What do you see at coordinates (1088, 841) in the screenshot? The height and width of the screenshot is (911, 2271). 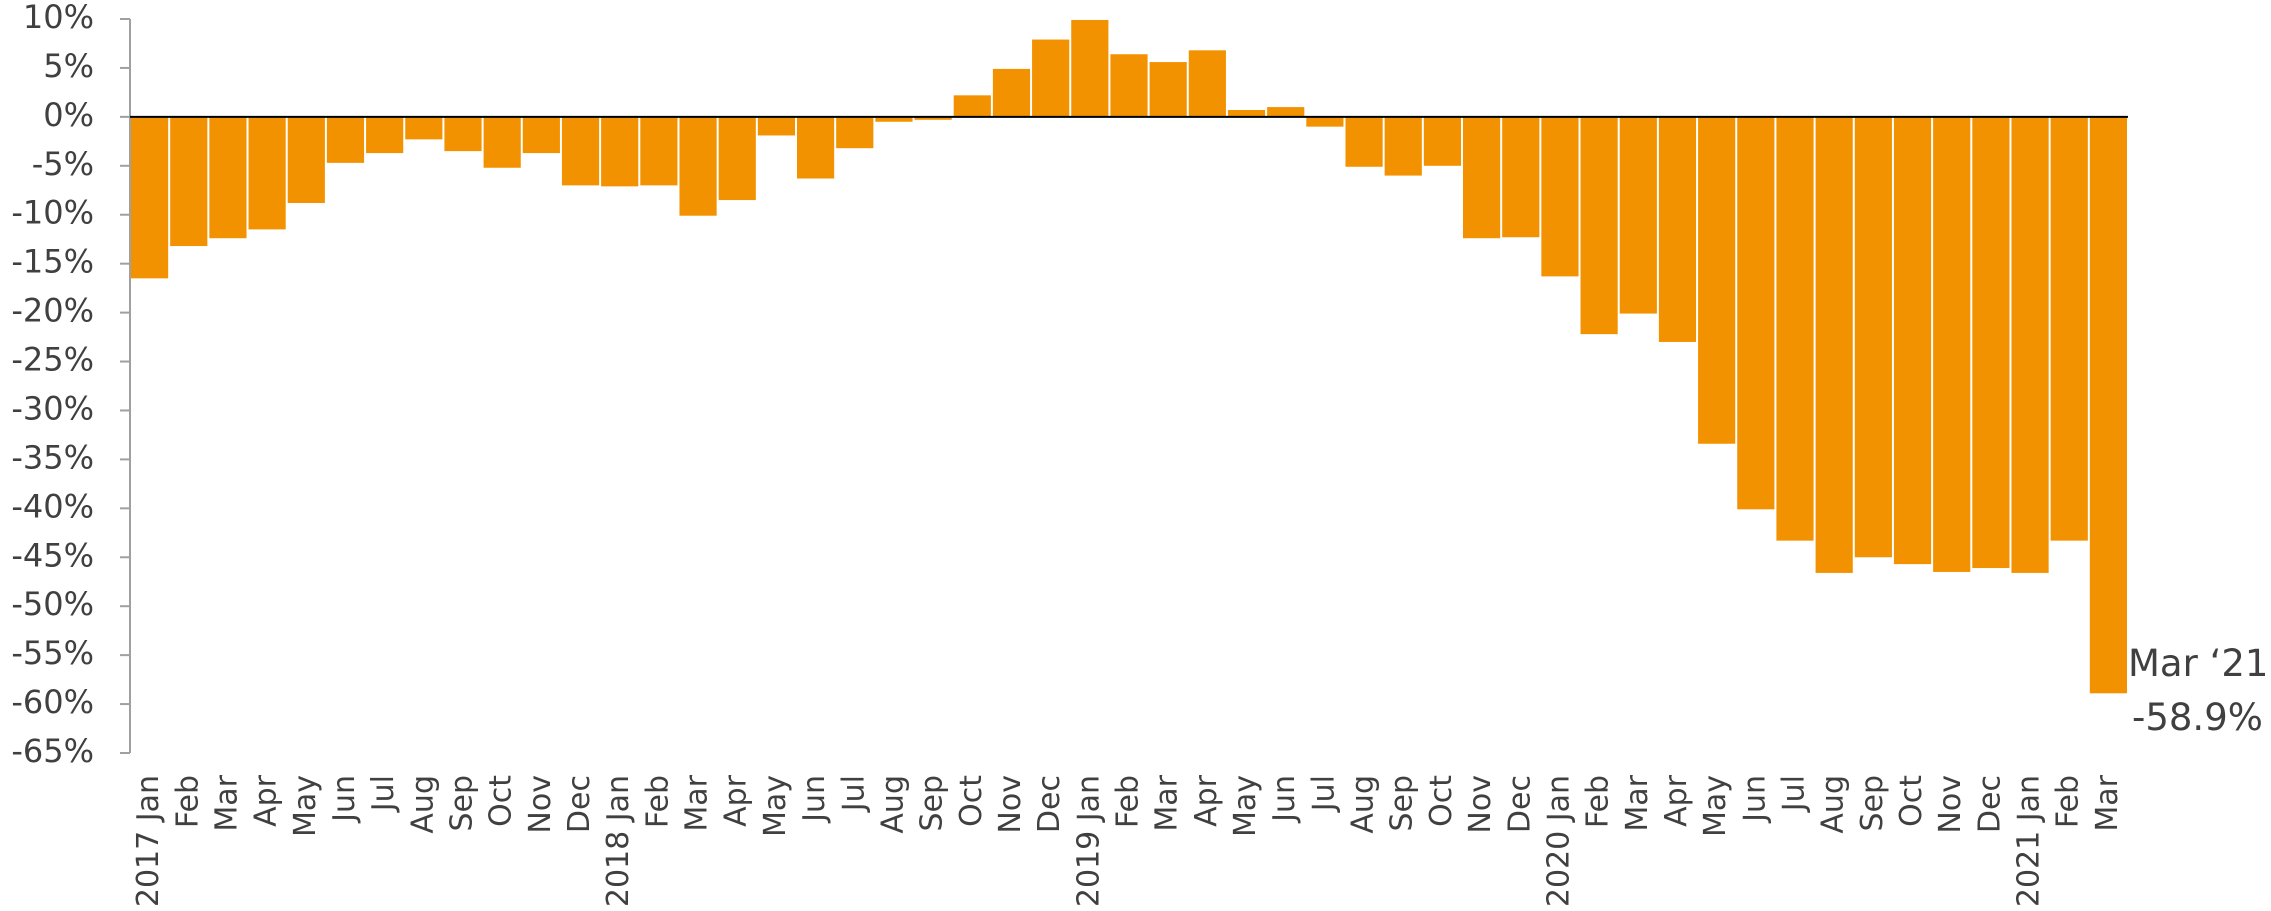 I see `x-tick-label: 2019 Jan` at bounding box center [1088, 841].